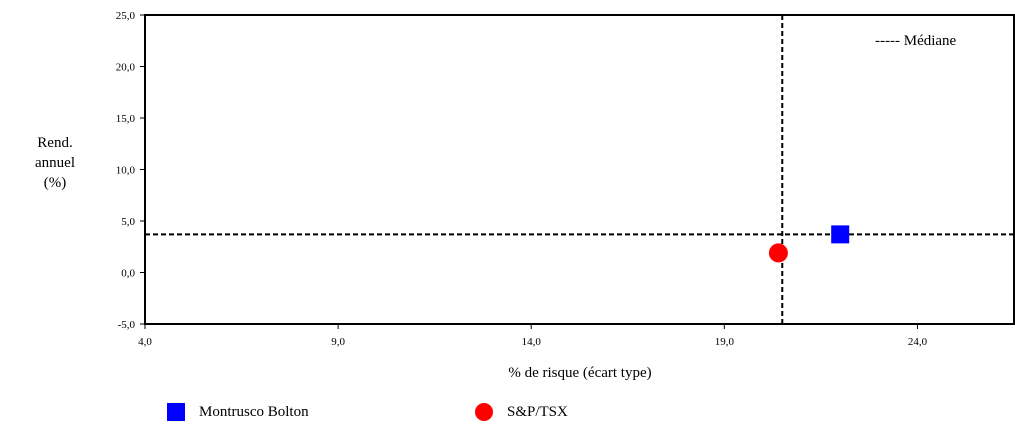 The image size is (1015, 426). I want to click on y-axis-label-line-2: annuel, so click(55, 163).